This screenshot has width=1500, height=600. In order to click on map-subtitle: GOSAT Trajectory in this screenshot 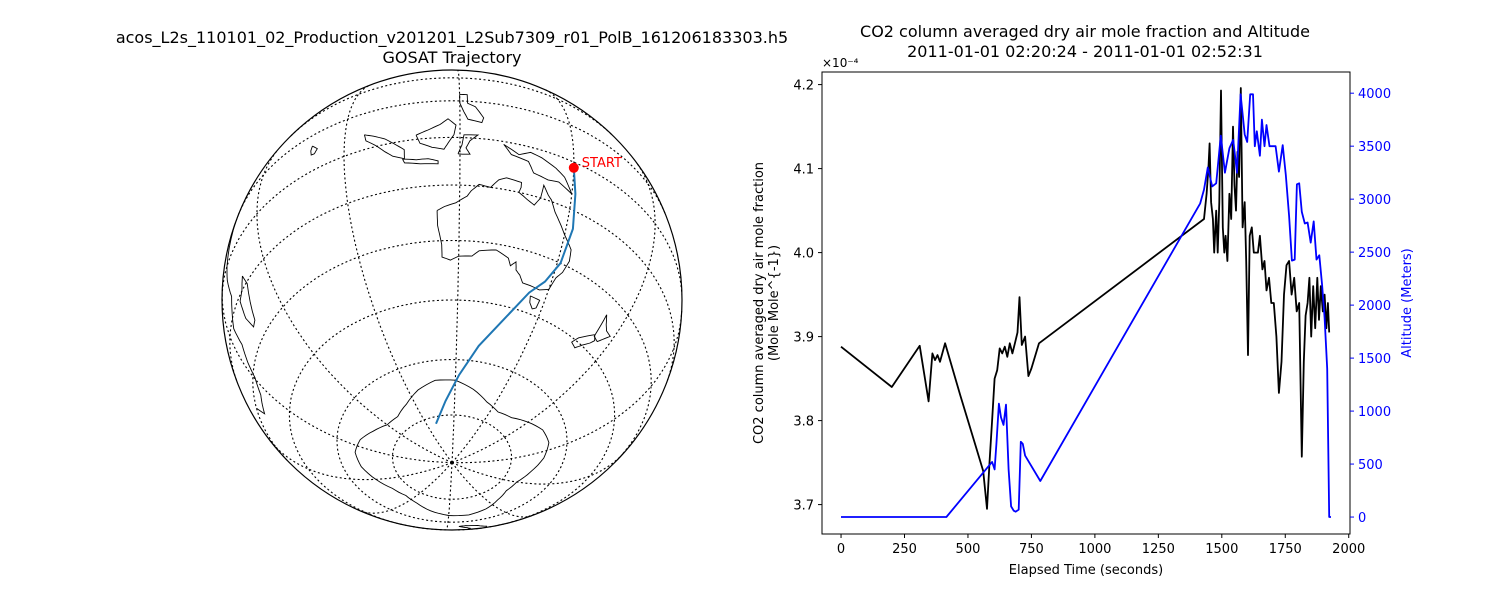, I will do `click(451, 57)`.